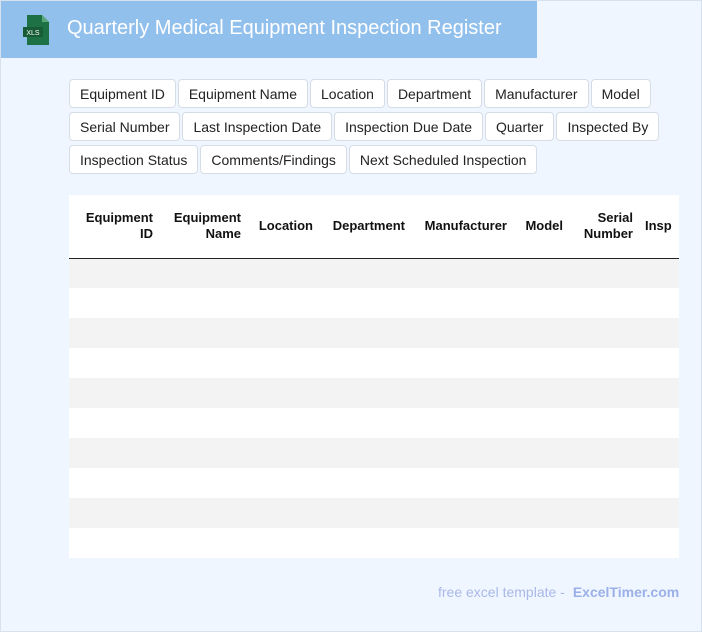 This screenshot has height=632, width=702. Describe the element at coordinates (125, 126) in the screenshot. I see `field-chip: Serial Number` at that location.